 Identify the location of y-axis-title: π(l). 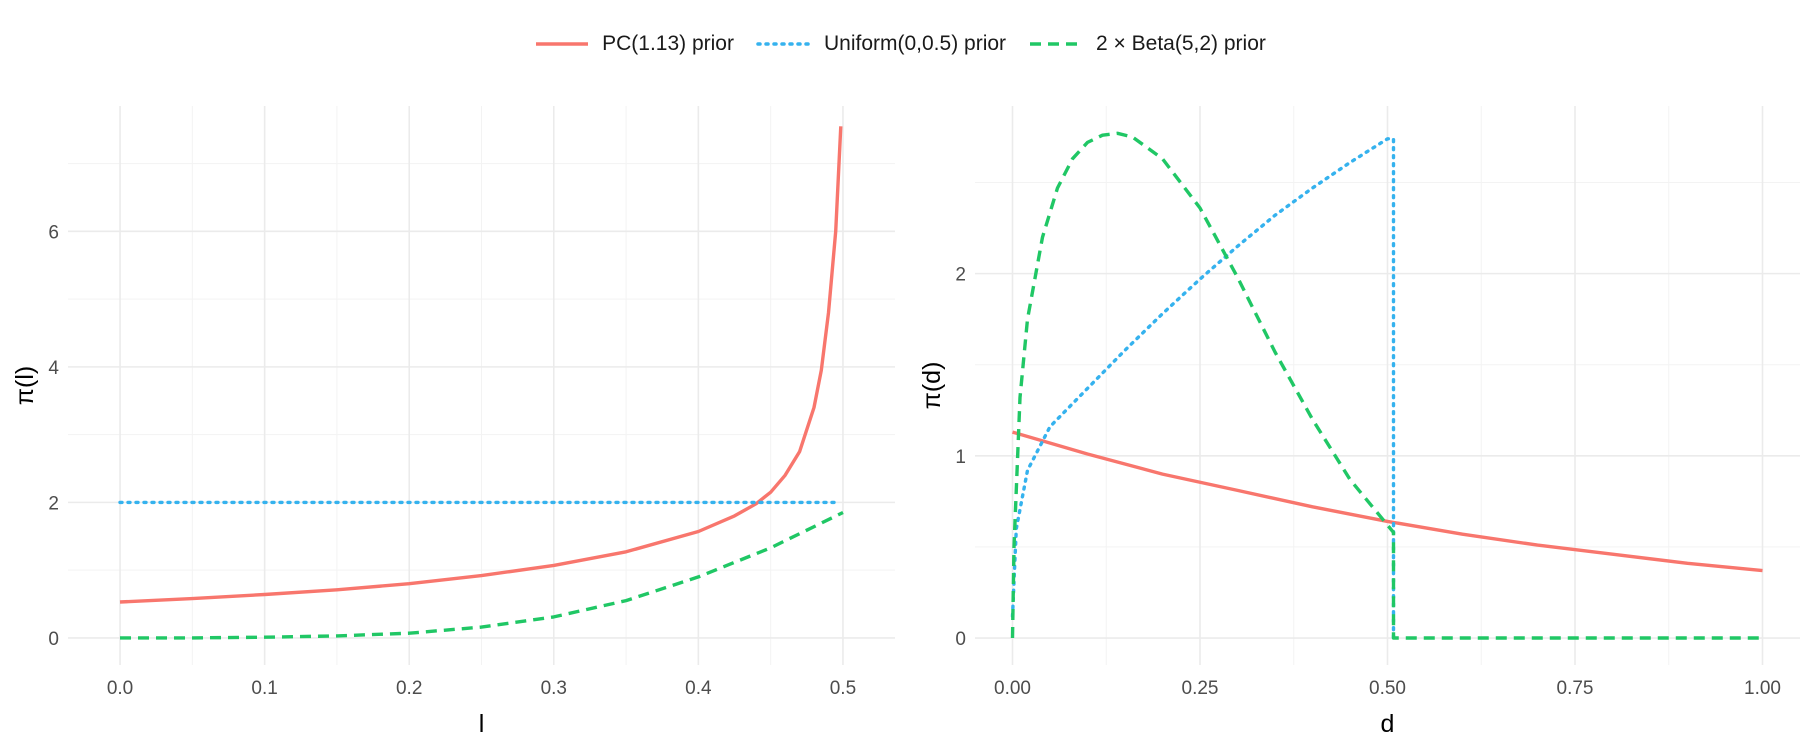
(25, 385).